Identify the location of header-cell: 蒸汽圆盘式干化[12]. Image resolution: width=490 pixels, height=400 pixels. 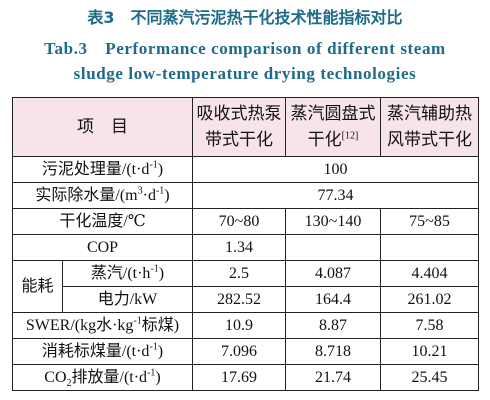
(333, 127).